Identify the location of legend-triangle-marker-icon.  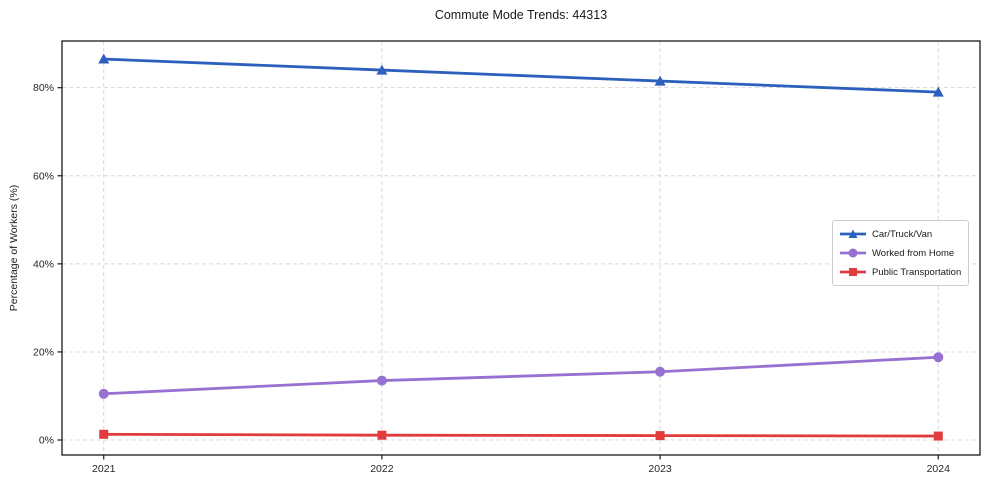
(853, 233).